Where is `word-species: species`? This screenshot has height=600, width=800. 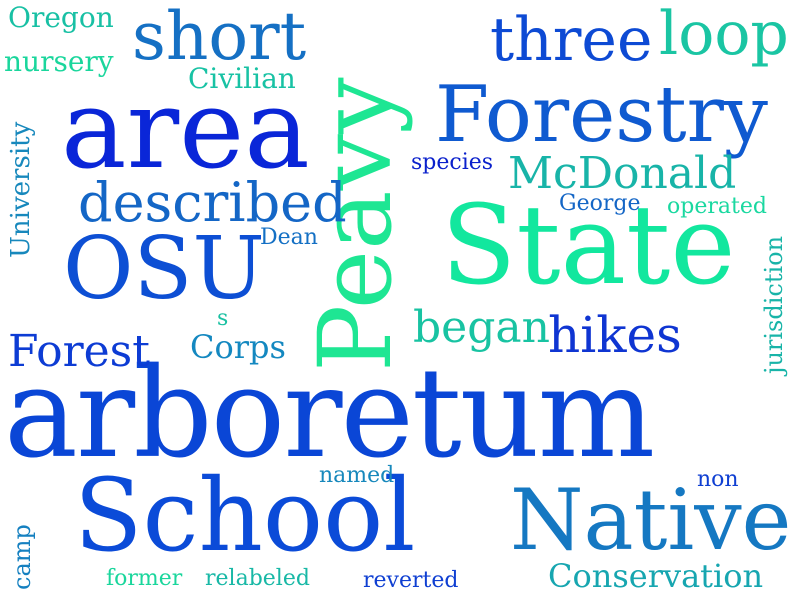
word-species: species is located at coordinates (452, 162).